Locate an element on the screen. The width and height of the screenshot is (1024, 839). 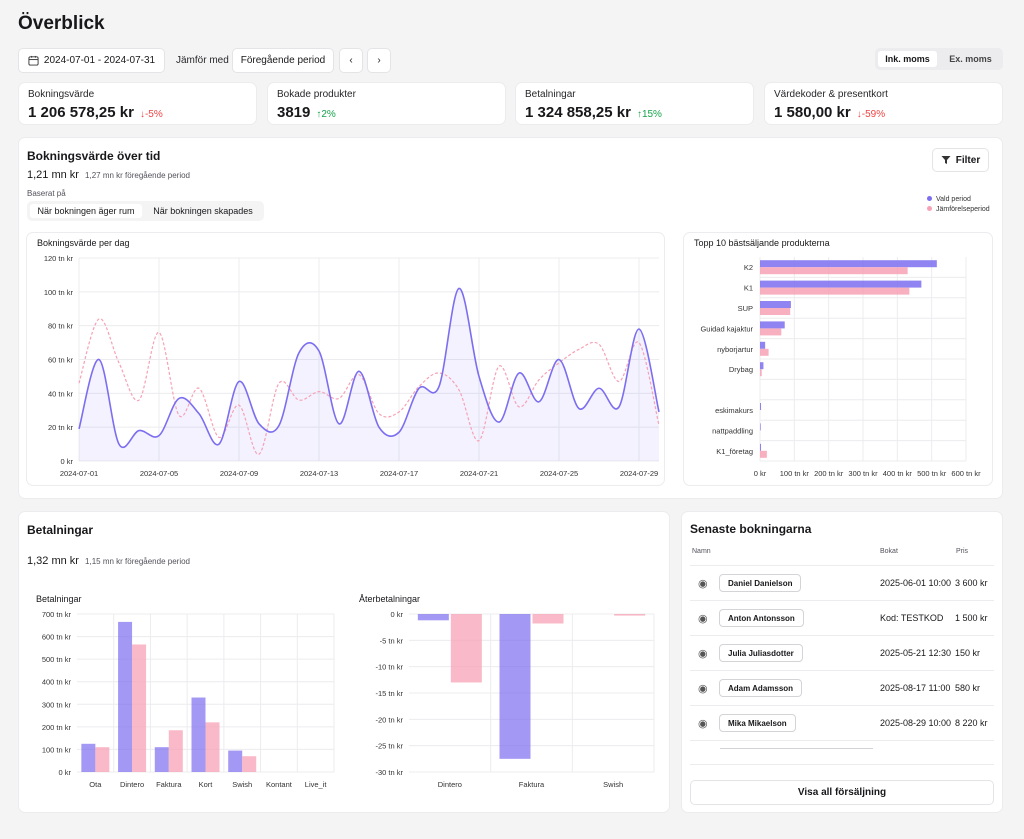
section-title: Senaste bokningarna is located at coordinates (751, 529).